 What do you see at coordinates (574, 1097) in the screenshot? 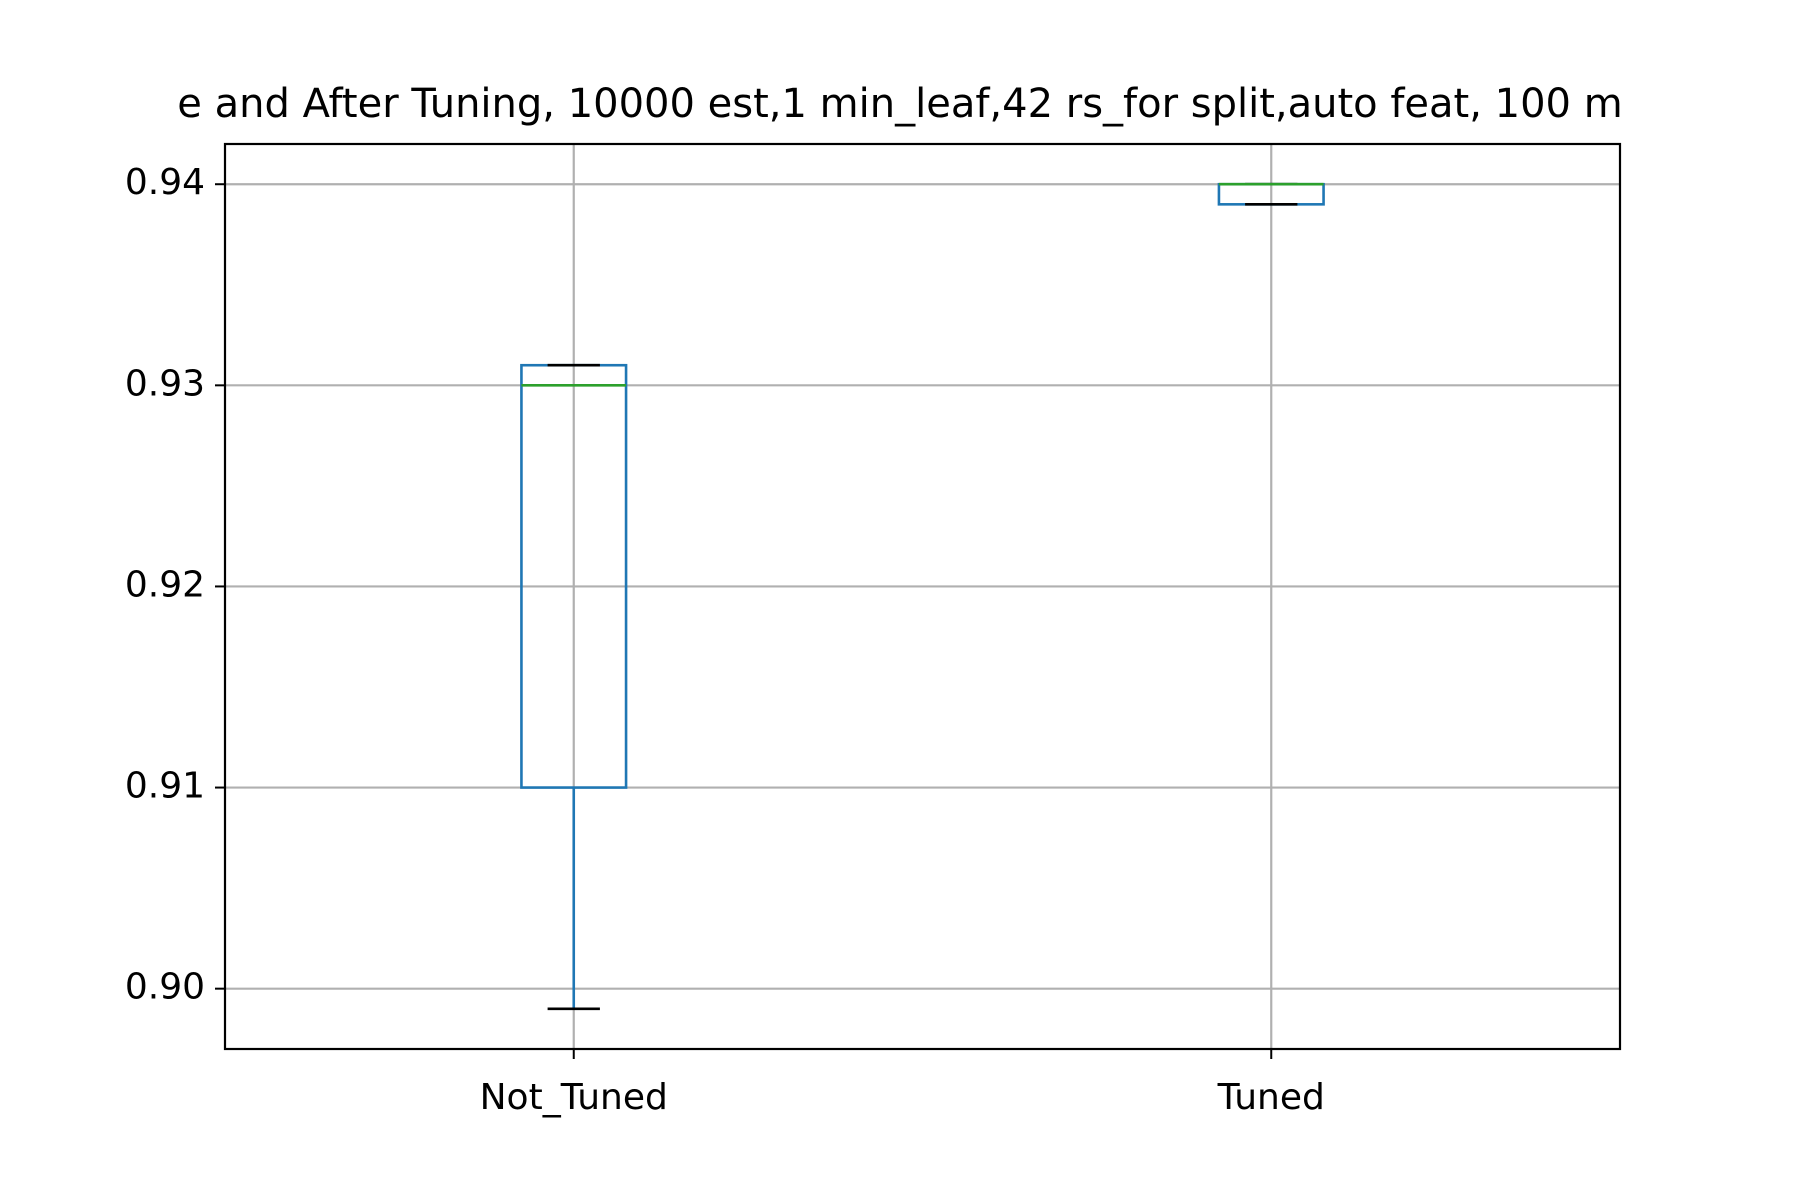
I see `x-tick-label: Not_Tuned` at bounding box center [574, 1097].